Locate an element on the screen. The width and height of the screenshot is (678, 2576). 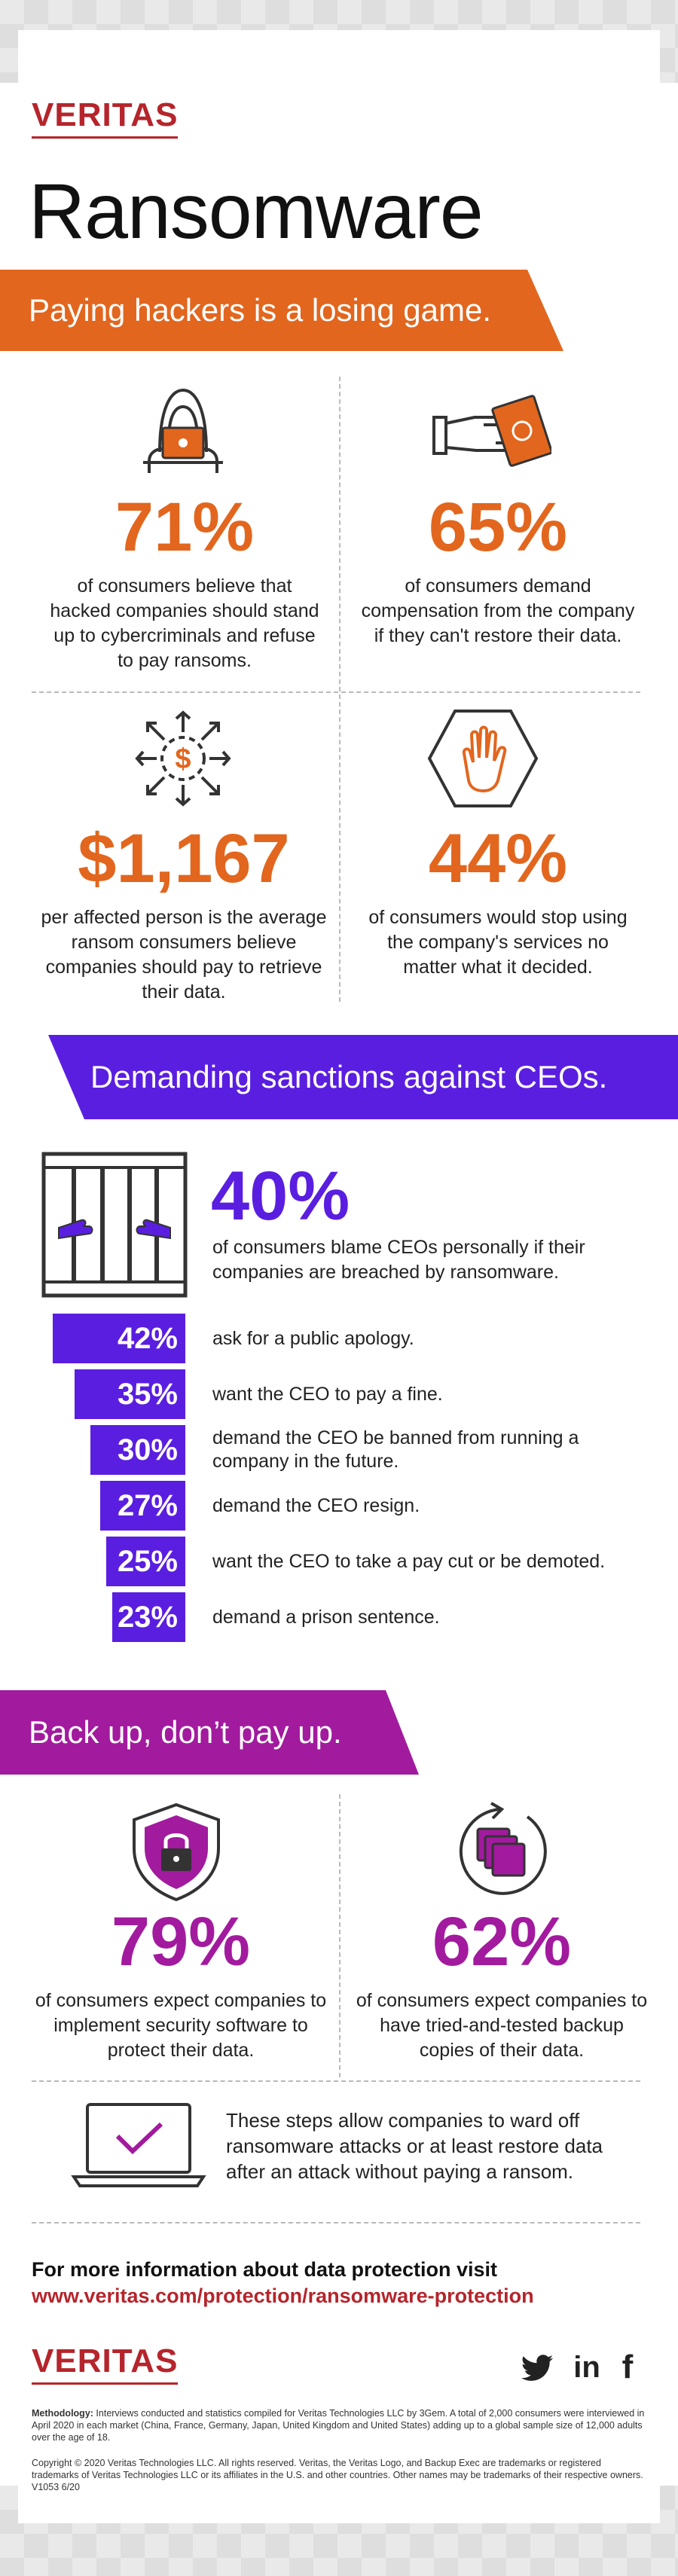
stat-value: $1,167 is located at coordinates (184, 859).